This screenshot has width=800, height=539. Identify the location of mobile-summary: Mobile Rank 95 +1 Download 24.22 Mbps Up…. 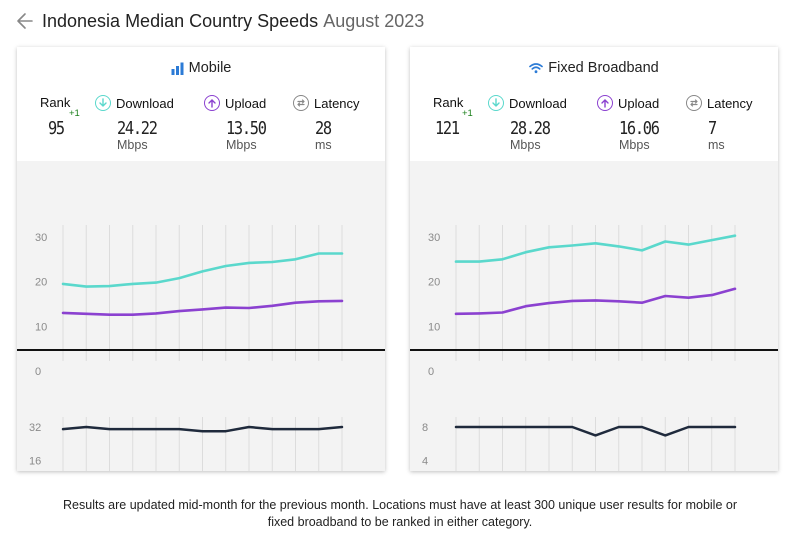
(201, 104).